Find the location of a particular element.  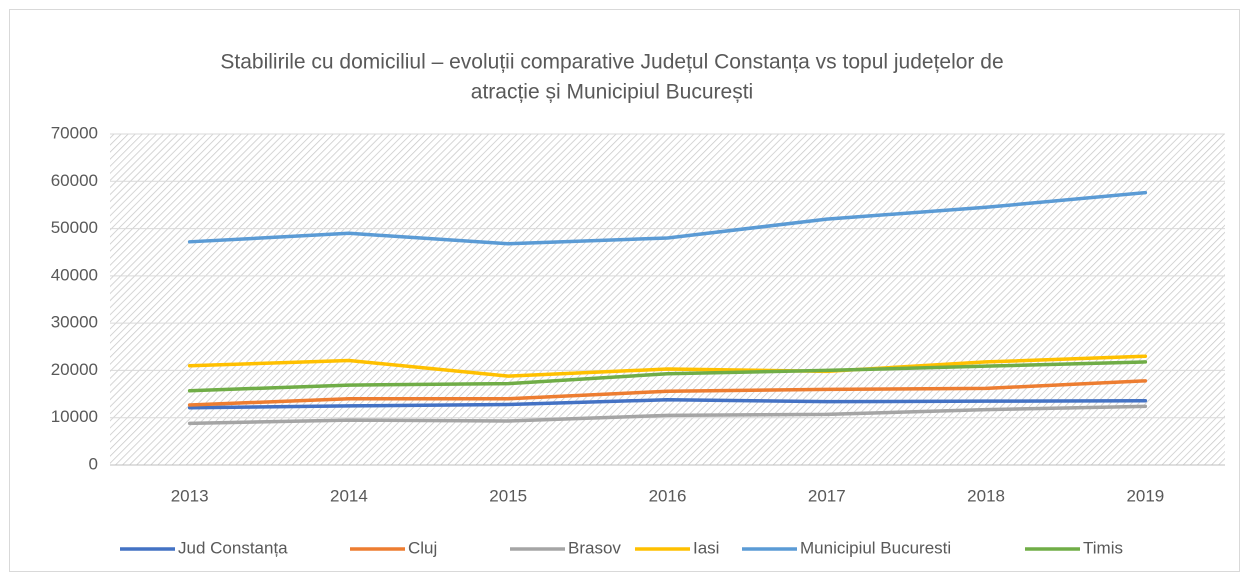

y-tick-label: 20000 is located at coordinates (74, 369).